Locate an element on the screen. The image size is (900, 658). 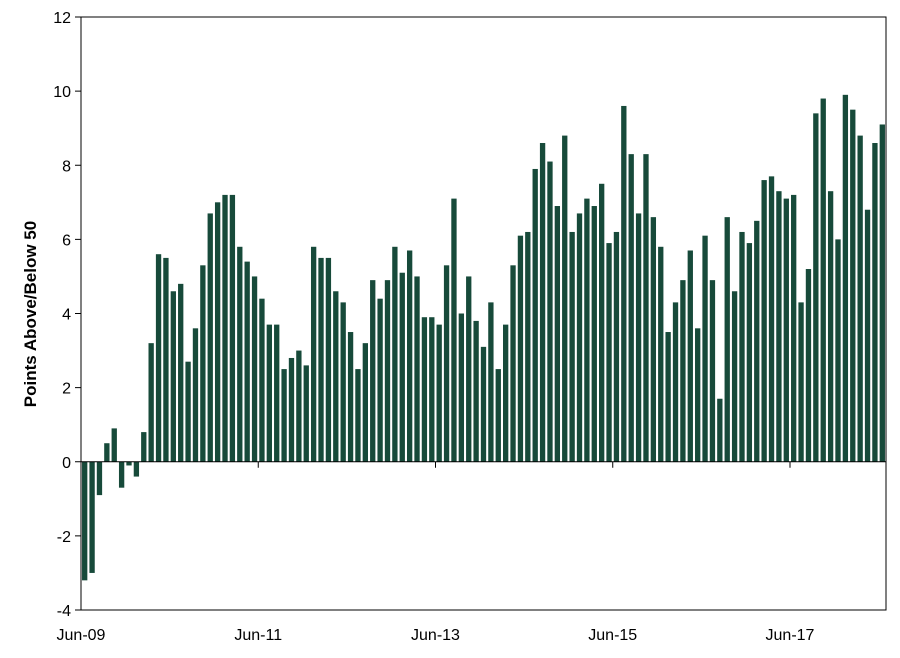
x-tick-label: Jun-11 is located at coordinates (258, 635).